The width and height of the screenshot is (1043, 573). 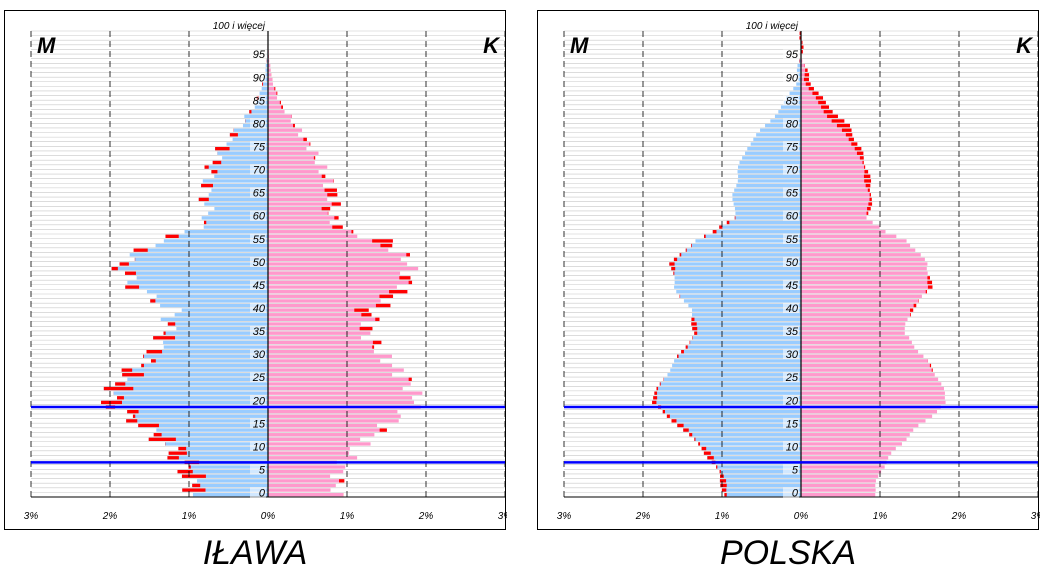 What do you see at coordinates (801, 516) in the screenshot?
I see `x-tick-label: 0%` at bounding box center [801, 516].